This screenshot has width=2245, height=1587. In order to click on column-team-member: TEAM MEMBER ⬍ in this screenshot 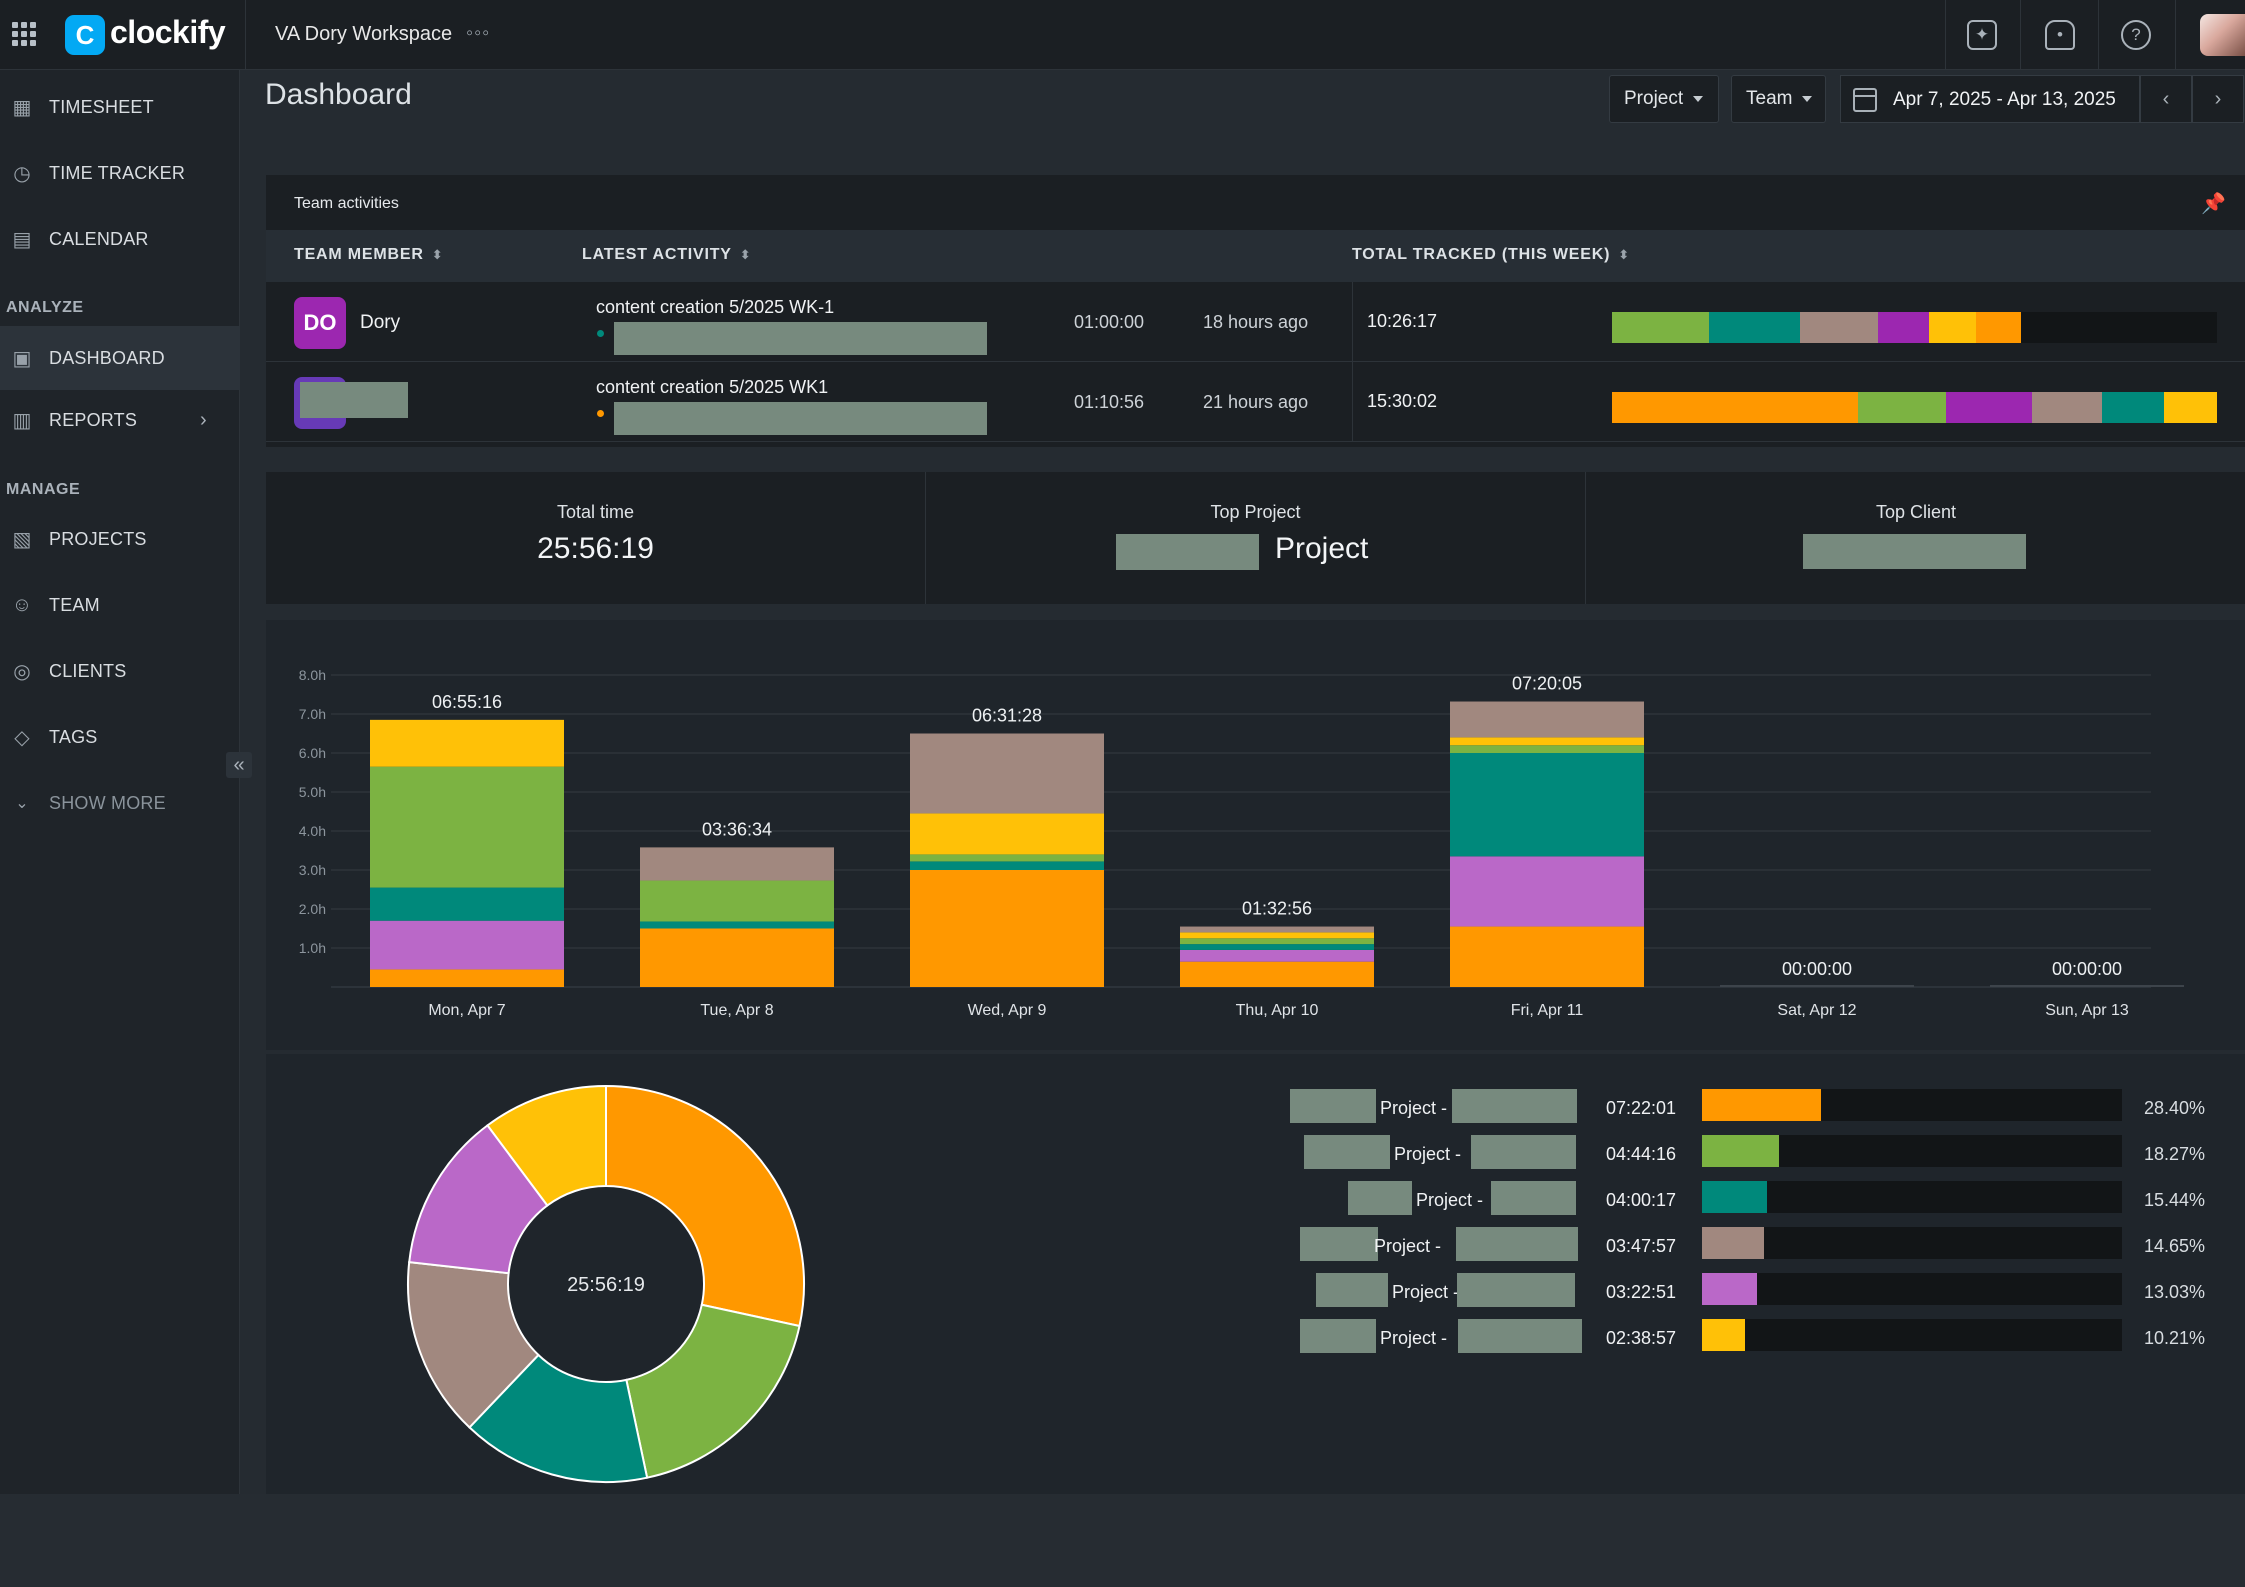, I will do `click(368, 255)`.